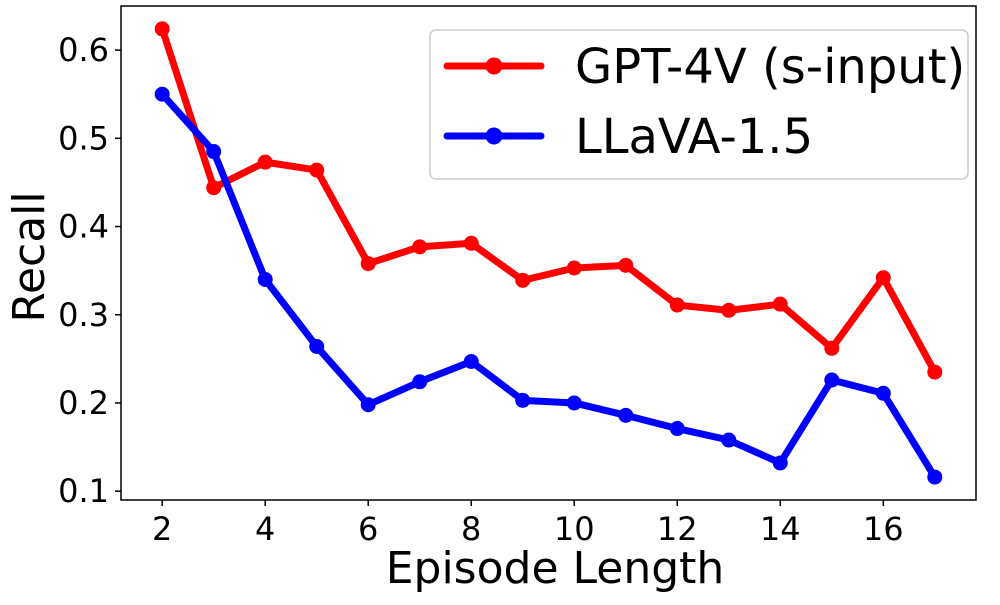 The width and height of the screenshot is (1000, 605). What do you see at coordinates (471, 529) in the screenshot?
I see `x-tick-label: 8` at bounding box center [471, 529].